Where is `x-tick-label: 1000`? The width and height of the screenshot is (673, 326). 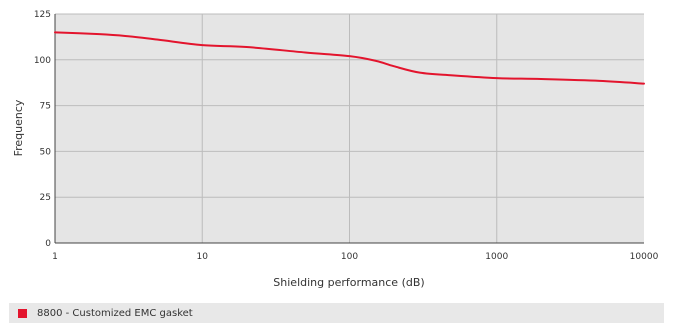
x-tick-label: 1000 is located at coordinates (496, 257).